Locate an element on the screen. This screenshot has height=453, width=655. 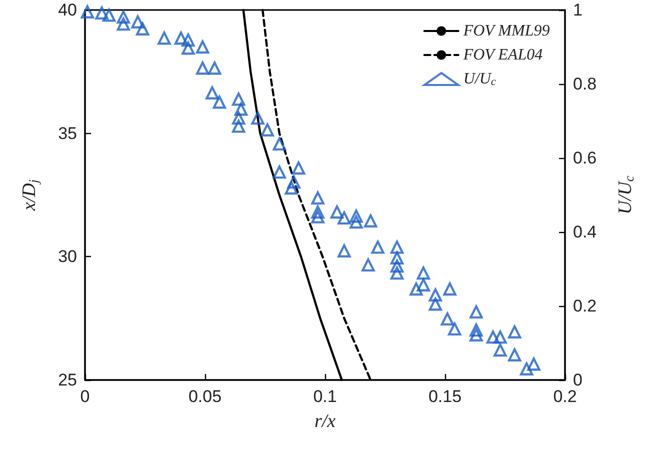
x-tick-label: 0.05 is located at coordinates (205, 396).